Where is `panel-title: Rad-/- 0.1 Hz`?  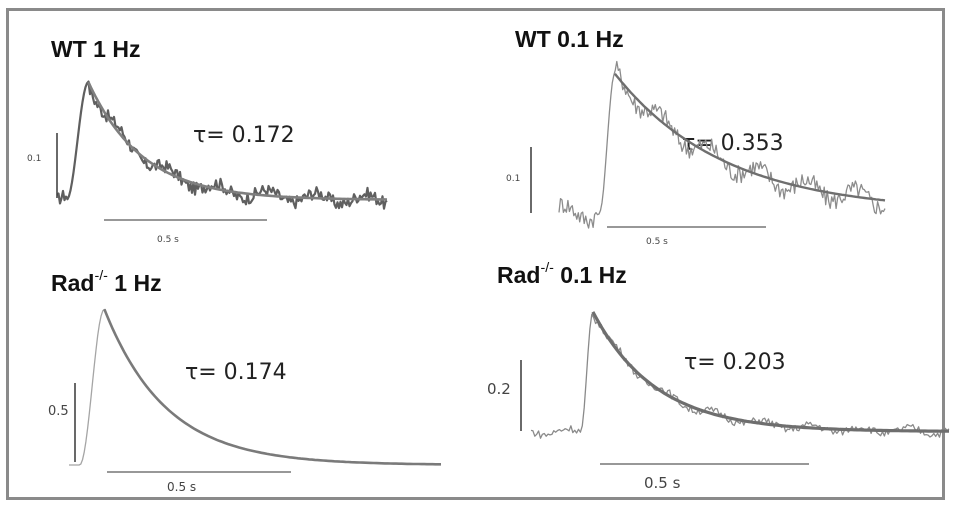
panel-title: Rad-/- 0.1 Hz is located at coordinates (562, 274).